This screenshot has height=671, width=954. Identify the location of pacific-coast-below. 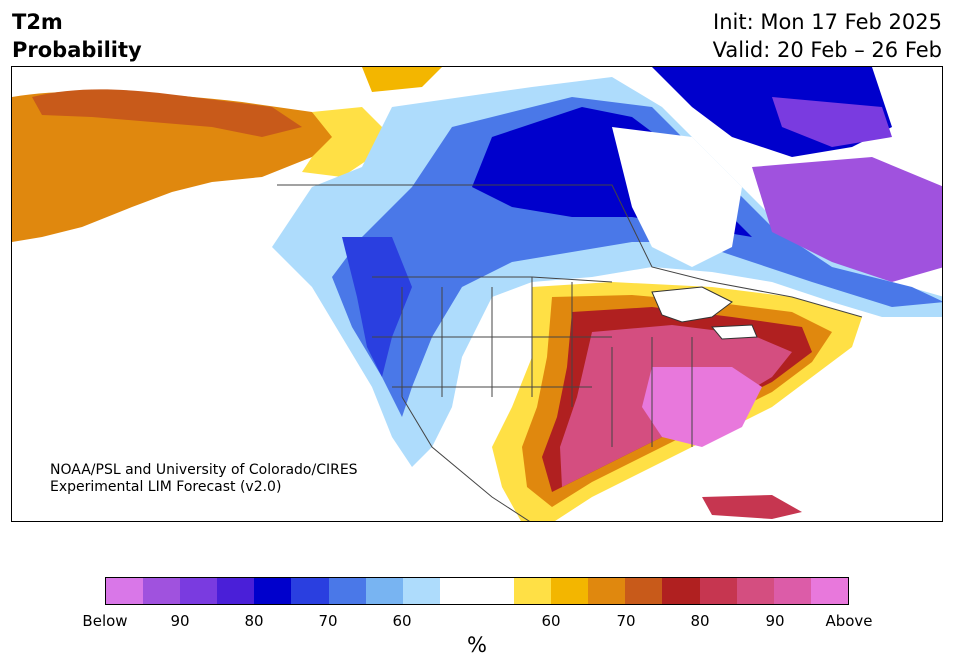
(377, 307).